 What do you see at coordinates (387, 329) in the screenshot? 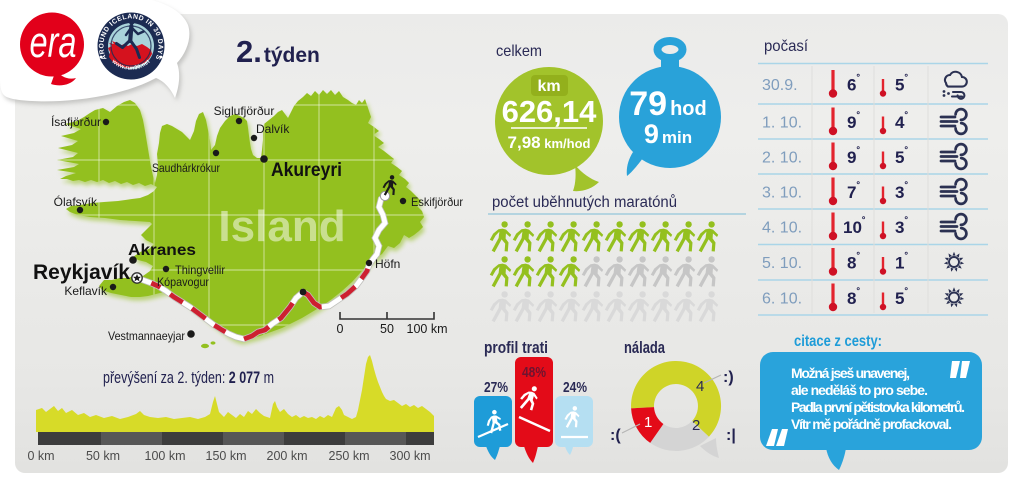
I see `svg-text: 50` at bounding box center [387, 329].